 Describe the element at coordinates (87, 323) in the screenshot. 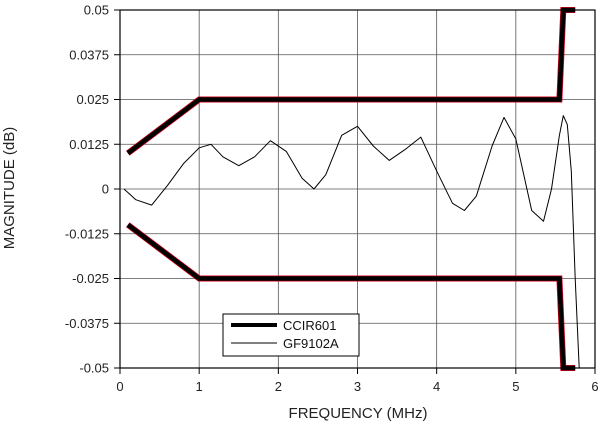

I see `y-tick-label: -0.0375` at that location.